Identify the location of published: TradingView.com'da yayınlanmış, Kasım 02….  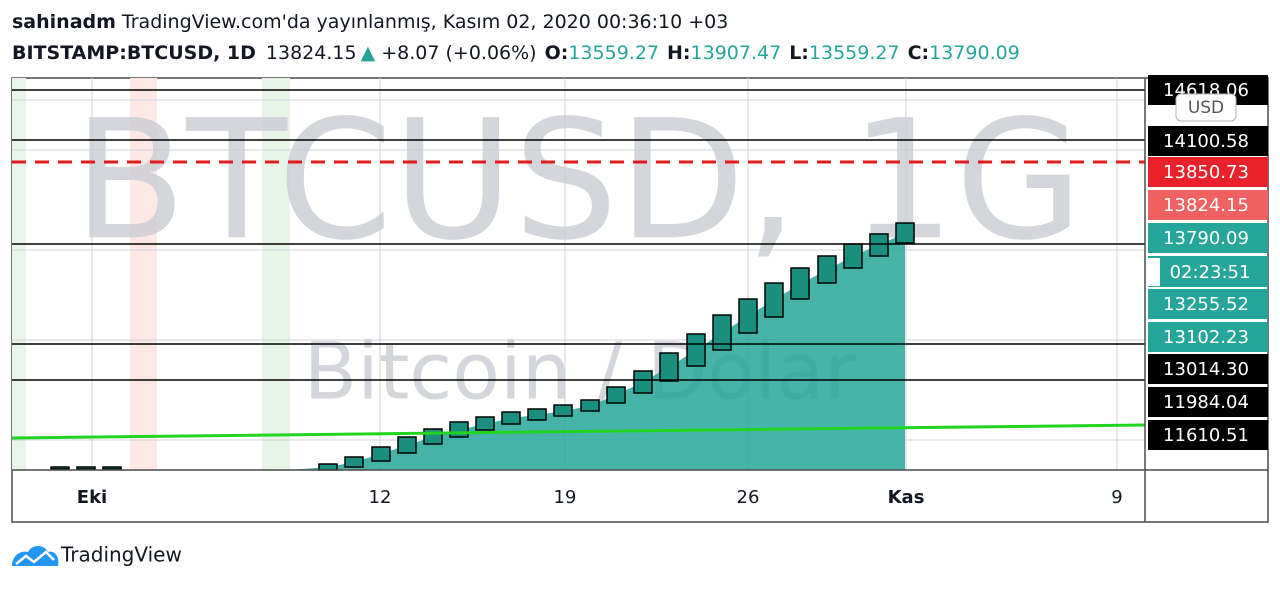
(424, 22).